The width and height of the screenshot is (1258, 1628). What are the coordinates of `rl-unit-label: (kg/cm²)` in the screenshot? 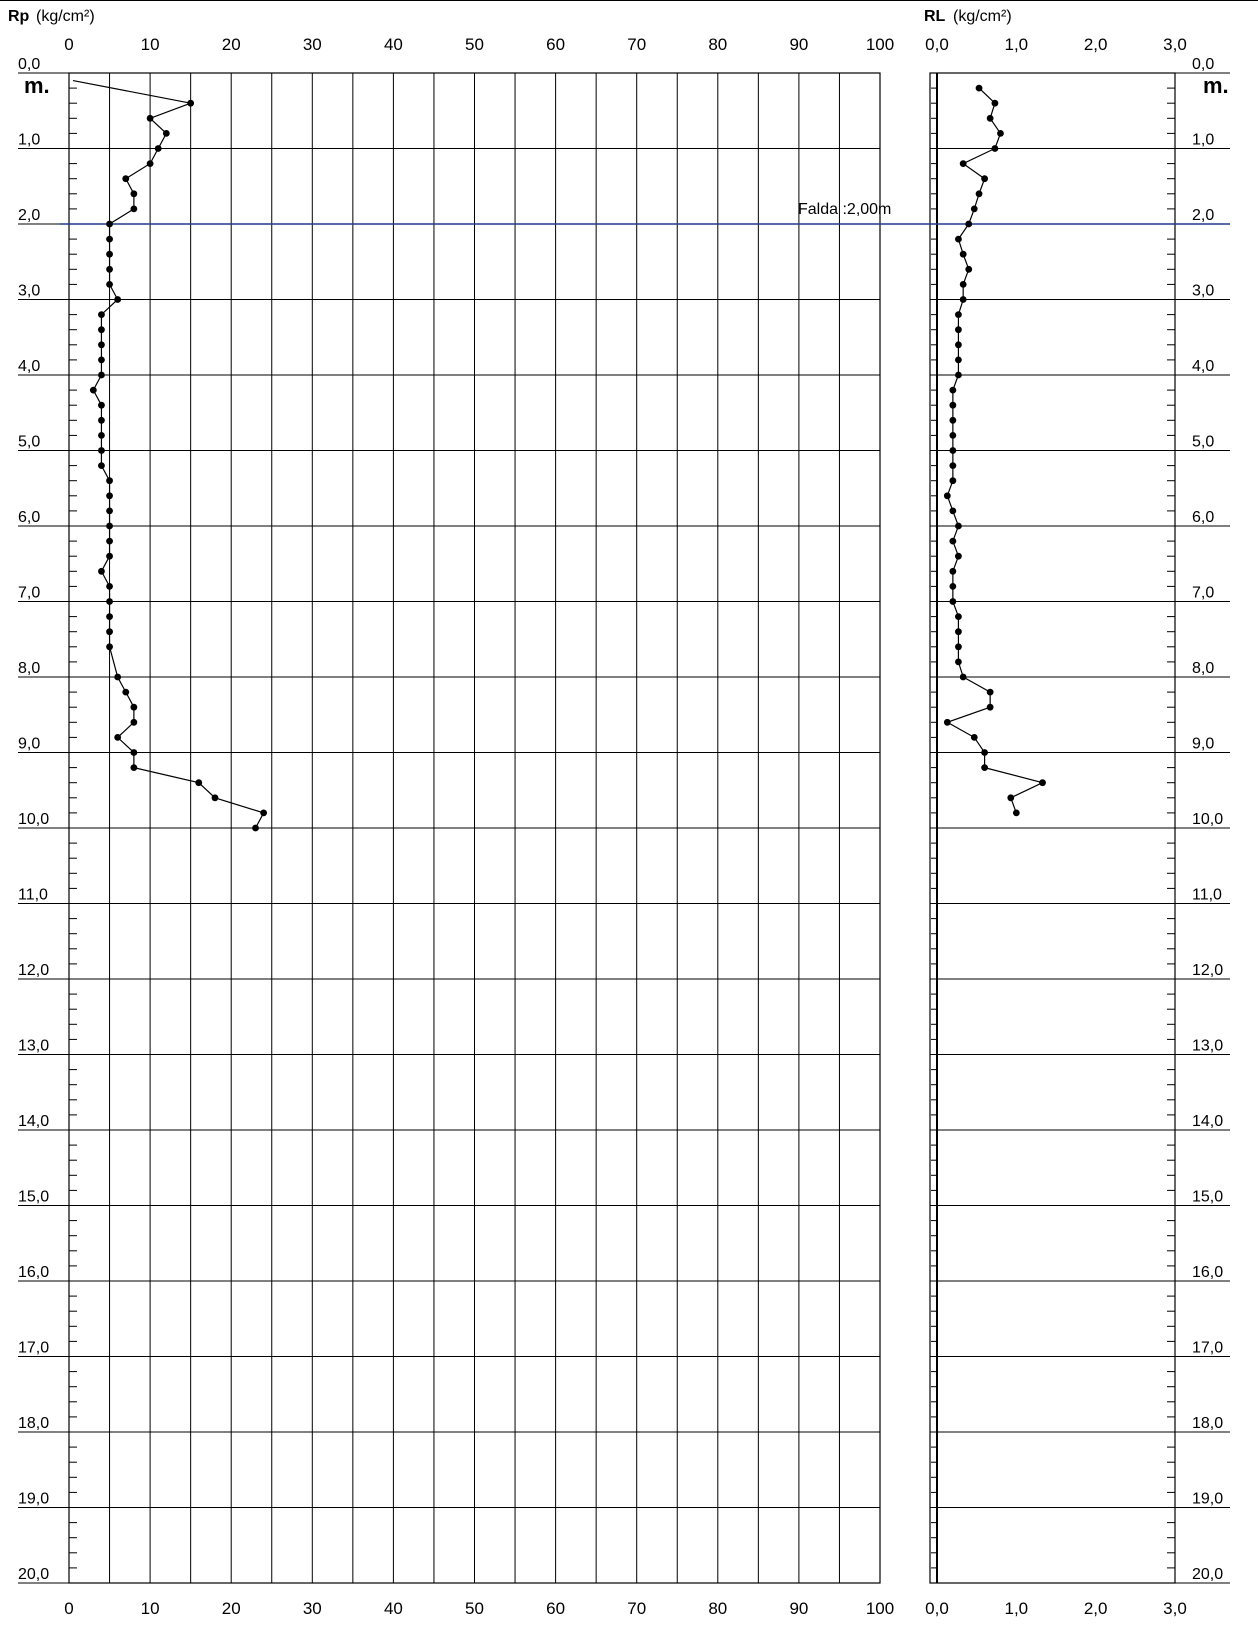 It's located at (982, 16).